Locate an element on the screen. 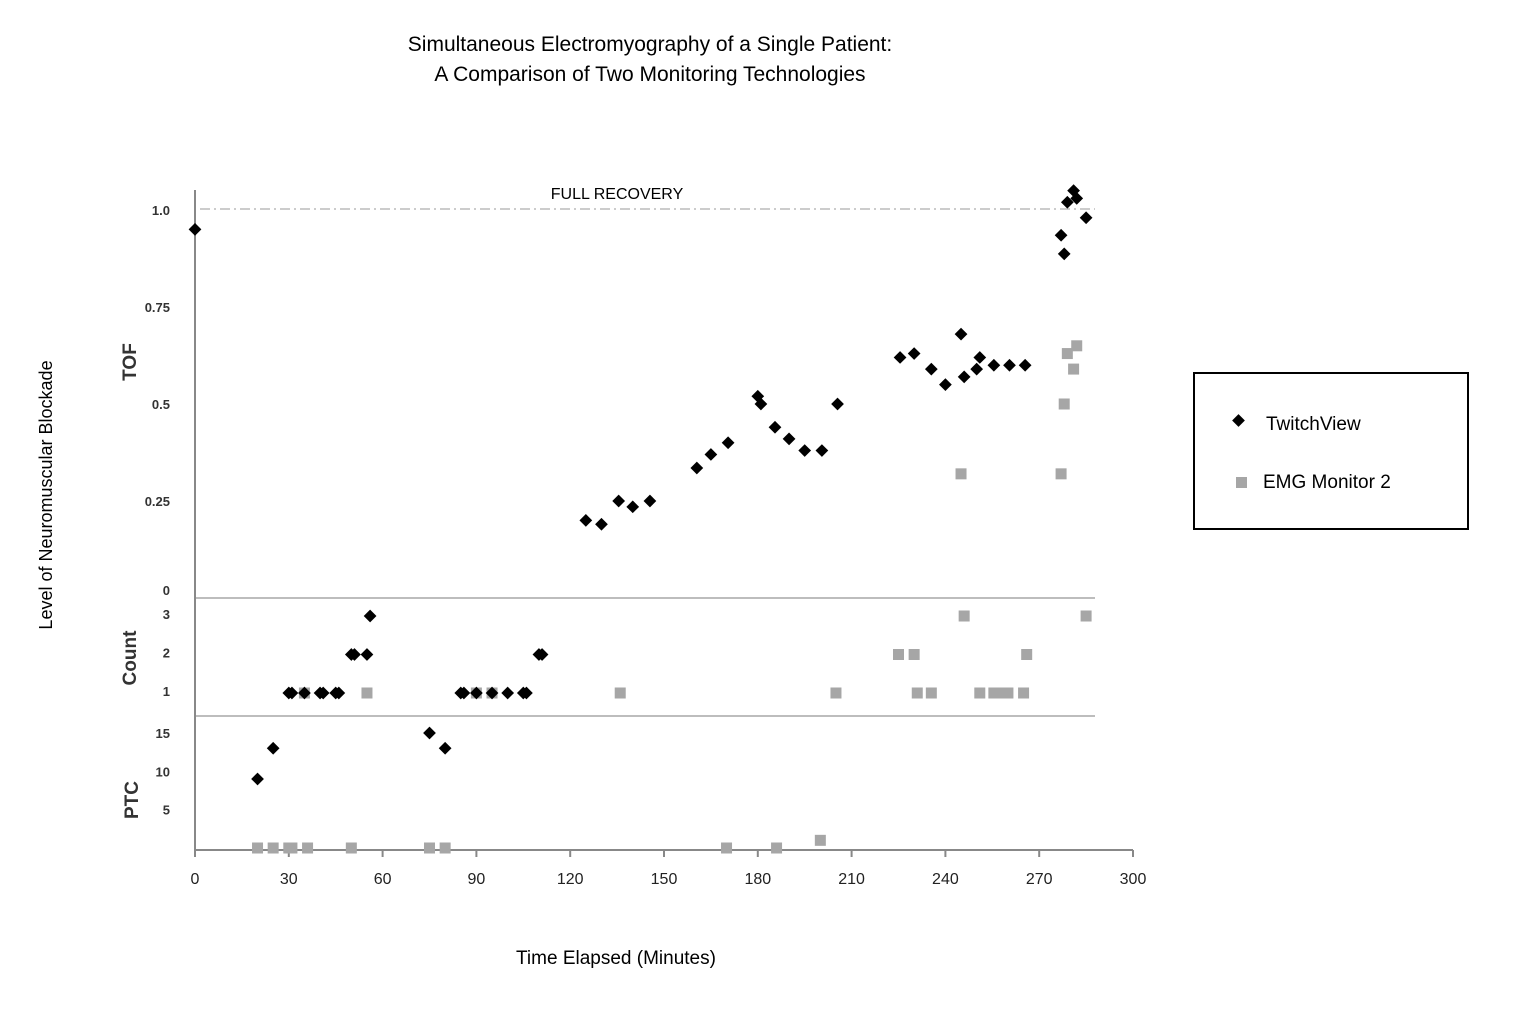  x-tick-label: 30 is located at coordinates (289, 879).